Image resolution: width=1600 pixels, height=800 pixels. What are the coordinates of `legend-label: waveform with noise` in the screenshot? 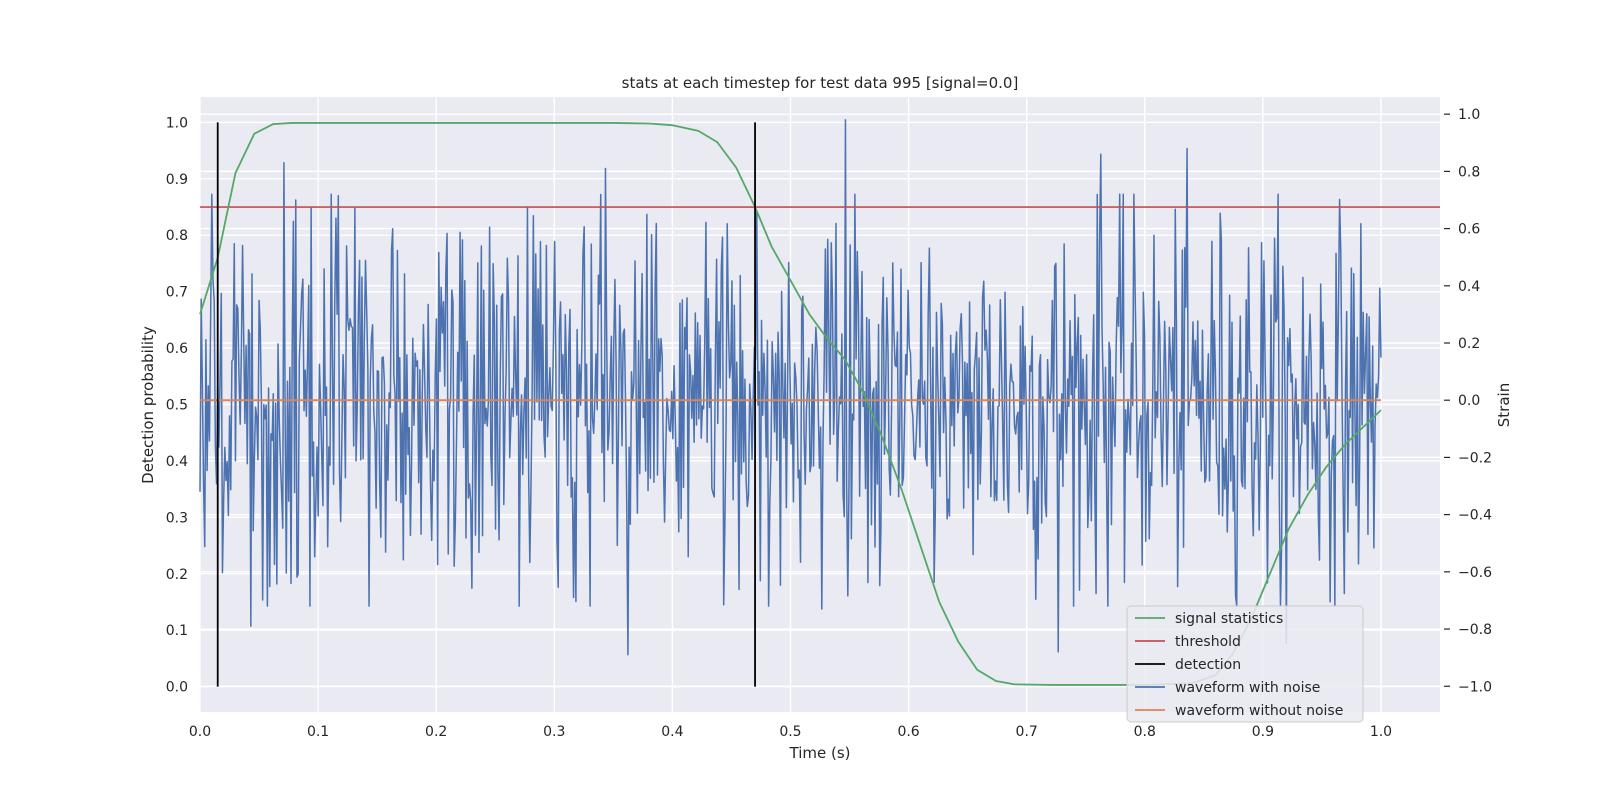 It's located at (1247, 688).